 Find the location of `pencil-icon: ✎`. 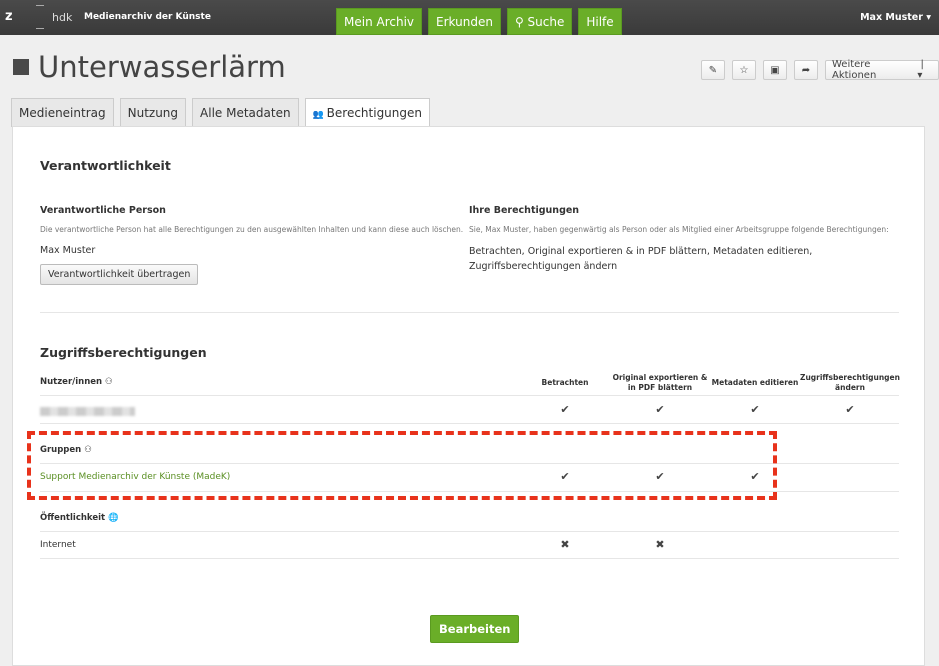

pencil-icon: ✎ is located at coordinates (713, 70).